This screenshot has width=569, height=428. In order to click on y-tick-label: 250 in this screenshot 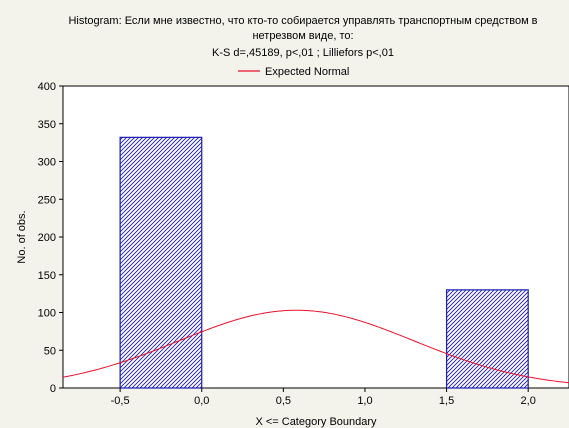, I will do `click(47, 200)`.